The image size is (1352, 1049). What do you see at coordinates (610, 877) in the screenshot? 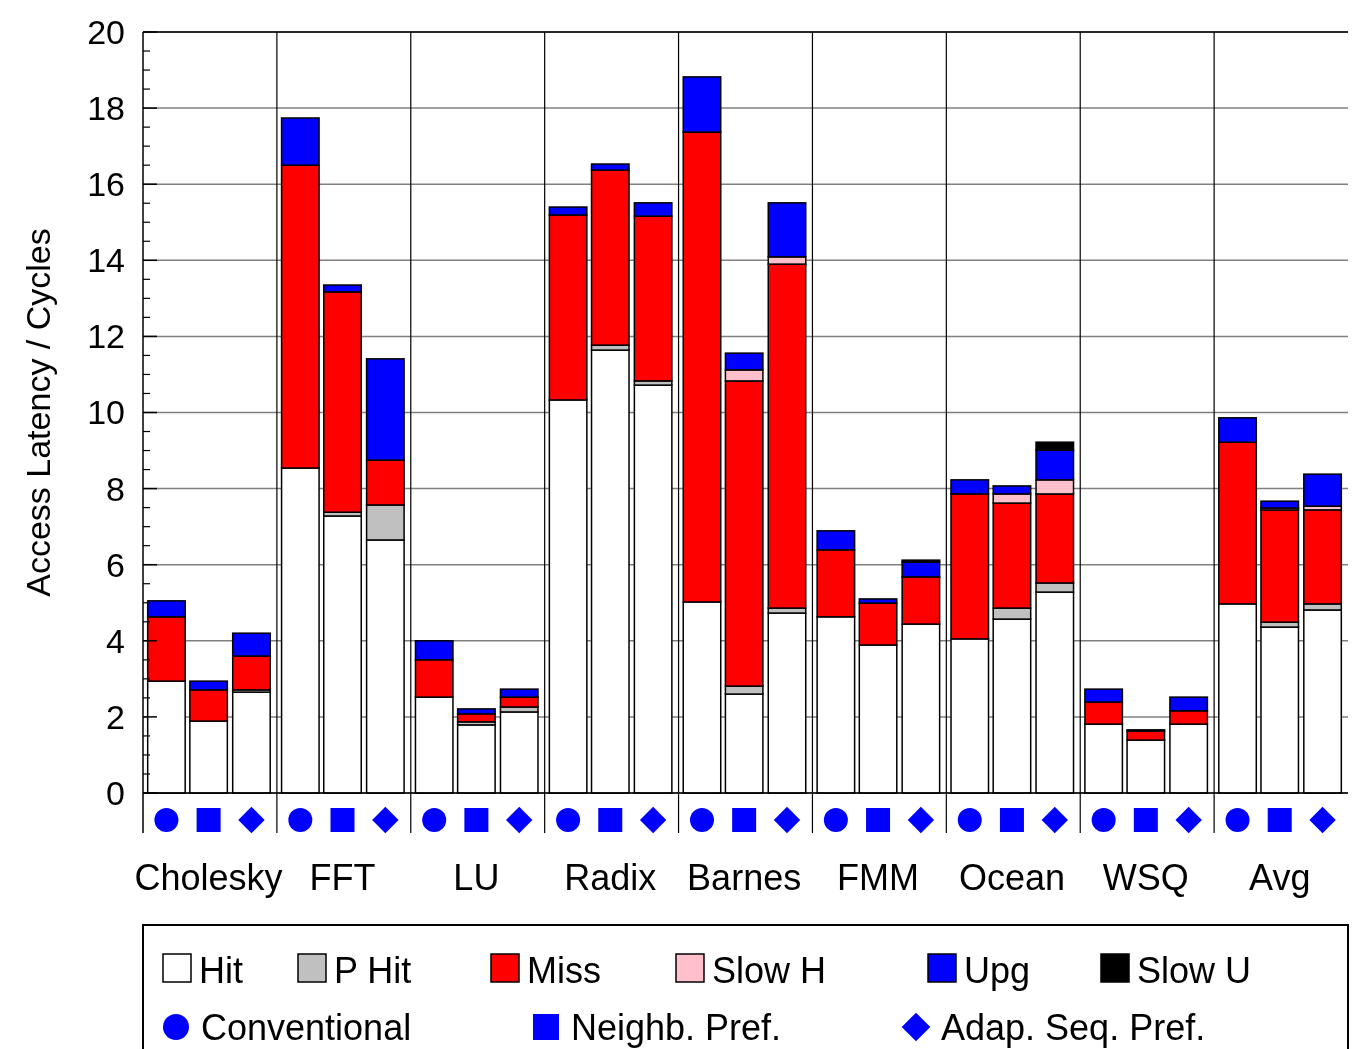
I see `x-tick-label: Radix` at bounding box center [610, 877].